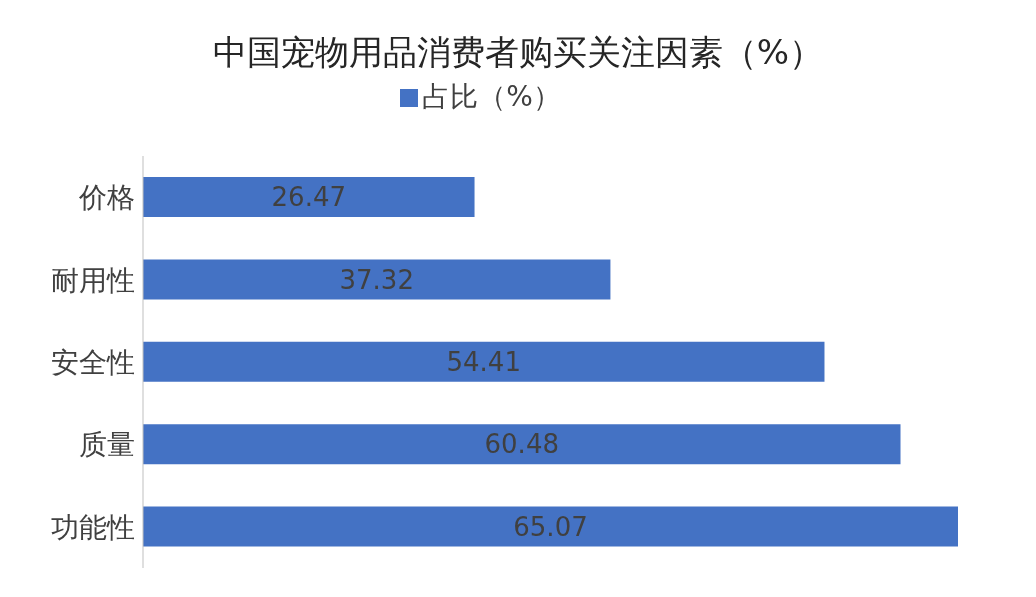 Image resolution: width=1036 pixels, height=597 pixels. I want to click on data-label: 54.41, so click(483, 362).